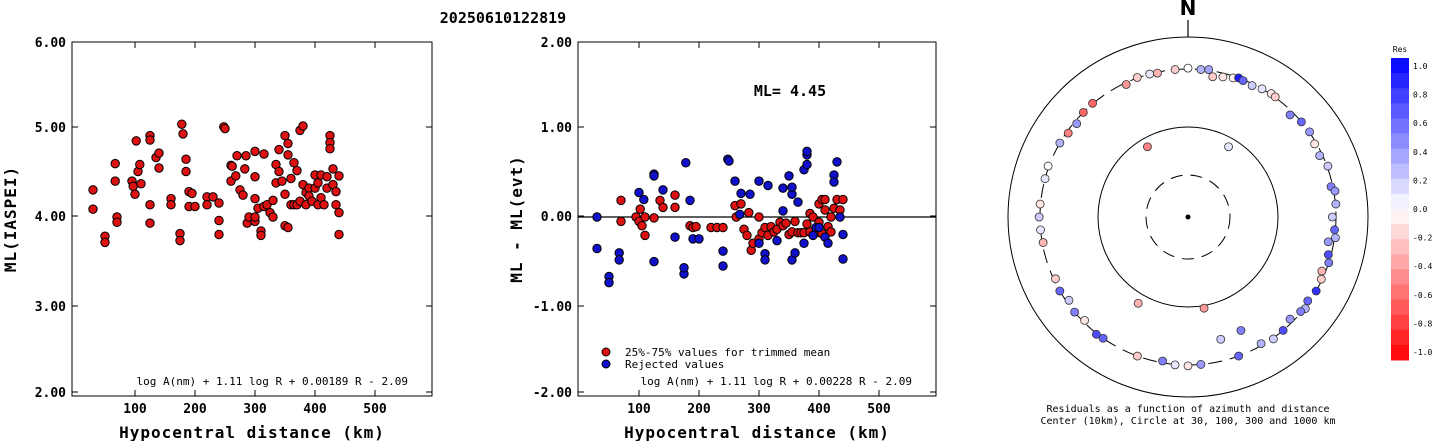 Image resolution: width=1437 pixels, height=441 pixels. I want to click on colorbar-tick-label: 1.0, so click(1420, 66).